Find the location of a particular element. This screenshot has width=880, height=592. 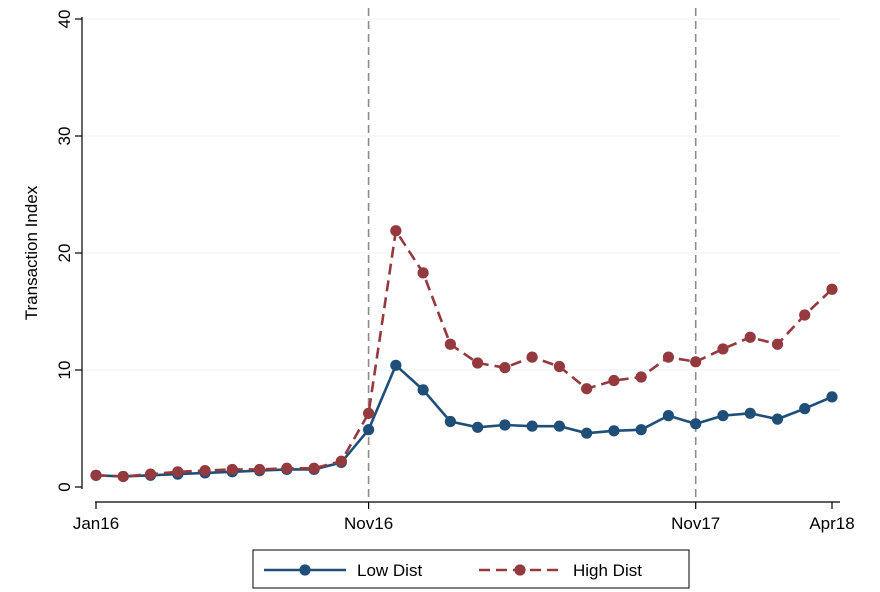

x-tick-label: Nov16 is located at coordinates (368, 523).